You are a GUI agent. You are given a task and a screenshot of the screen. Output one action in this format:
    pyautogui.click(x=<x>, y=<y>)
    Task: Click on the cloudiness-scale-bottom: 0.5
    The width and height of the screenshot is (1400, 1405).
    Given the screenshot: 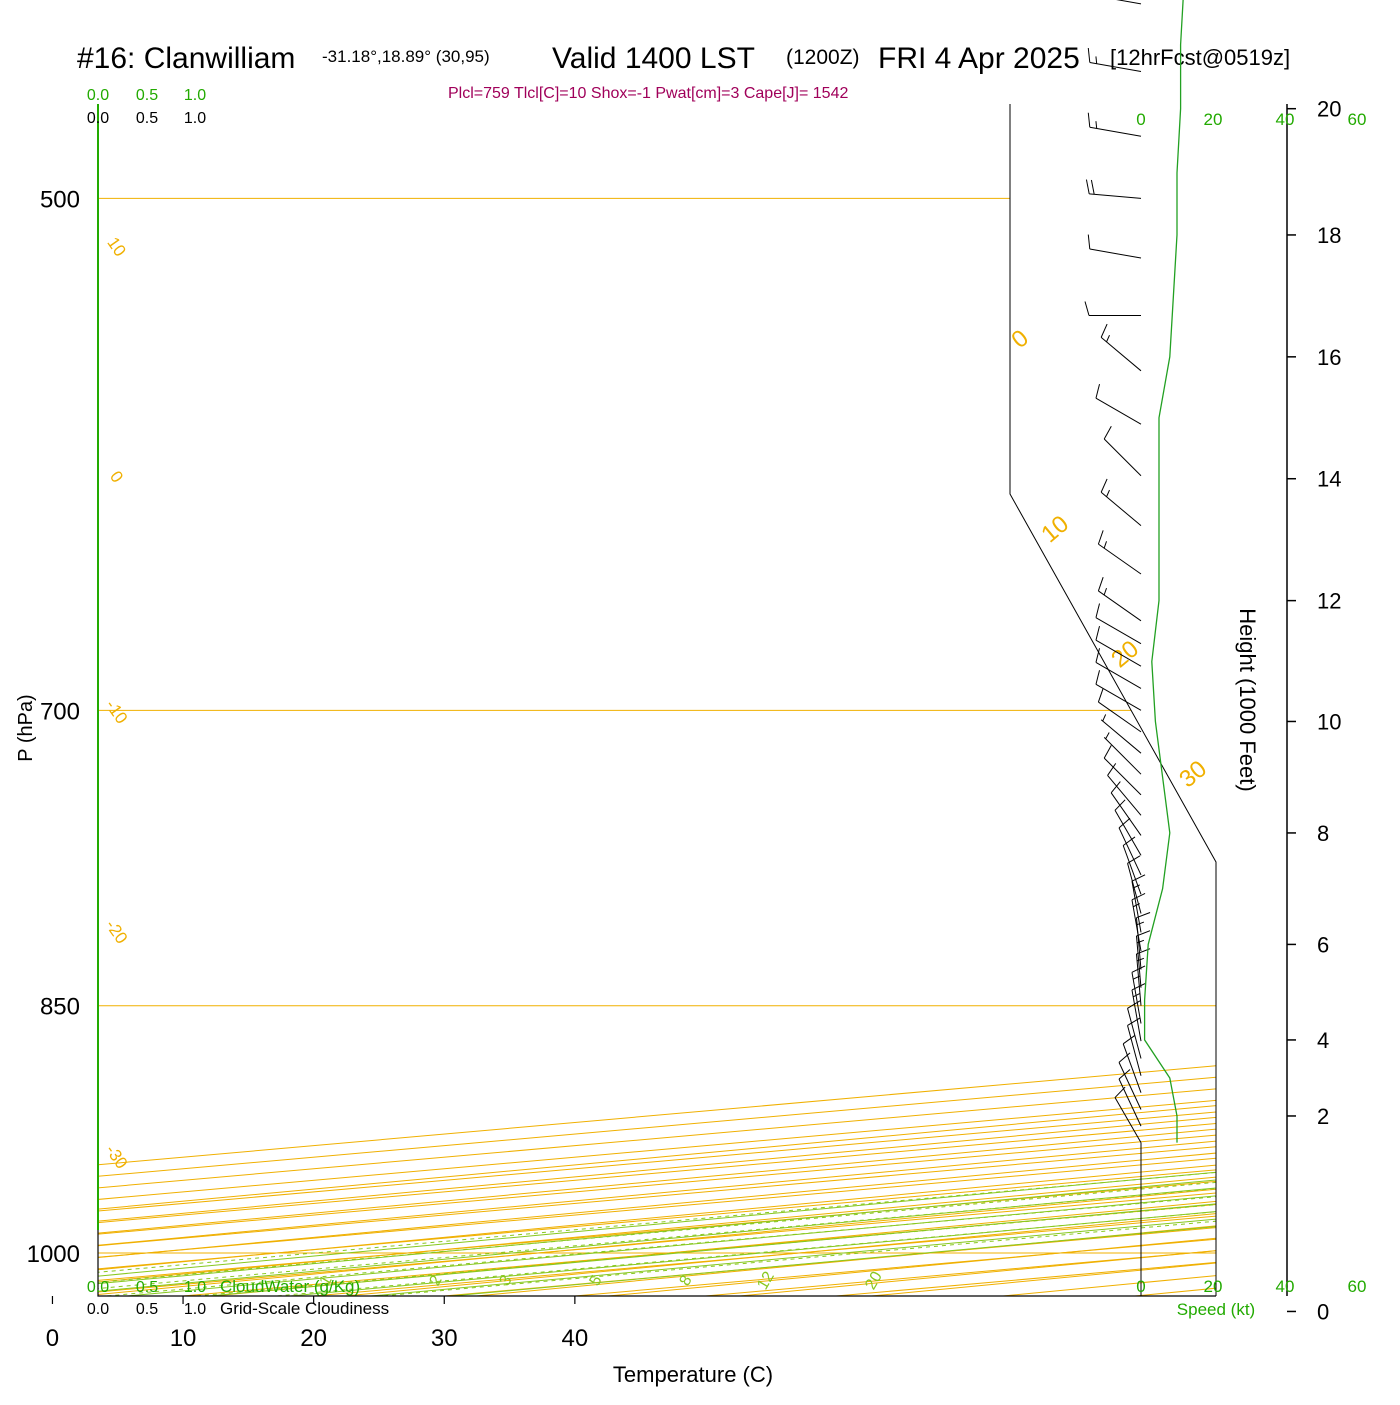 What is the action you would take?
    pyautogui.click(x=147, y=1309)
    